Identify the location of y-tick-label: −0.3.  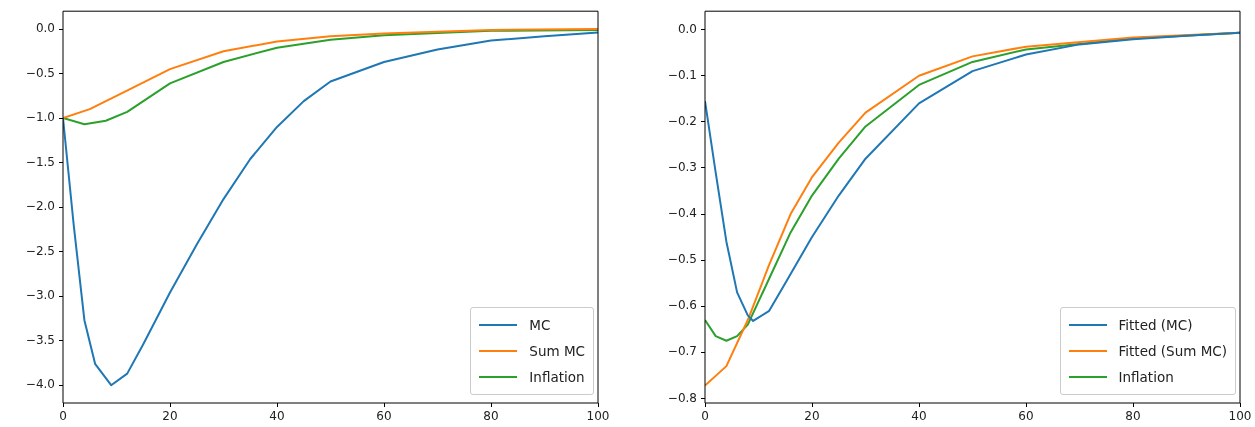
(682, 167).